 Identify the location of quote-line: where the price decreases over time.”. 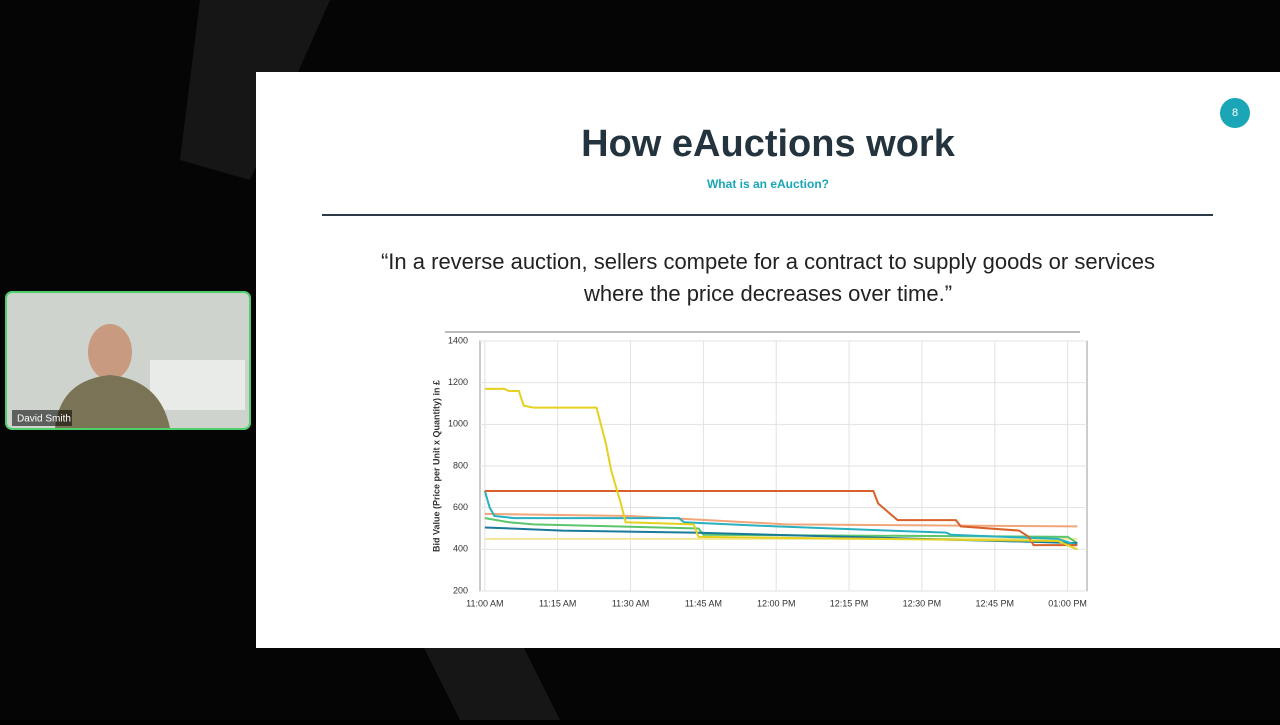
(767, 293).